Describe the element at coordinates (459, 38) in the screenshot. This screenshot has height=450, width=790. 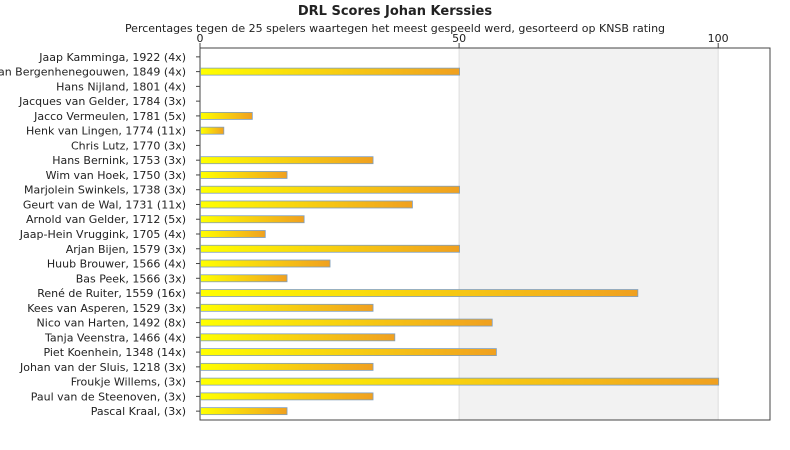
I see `x-tick-label: 50` at that location.